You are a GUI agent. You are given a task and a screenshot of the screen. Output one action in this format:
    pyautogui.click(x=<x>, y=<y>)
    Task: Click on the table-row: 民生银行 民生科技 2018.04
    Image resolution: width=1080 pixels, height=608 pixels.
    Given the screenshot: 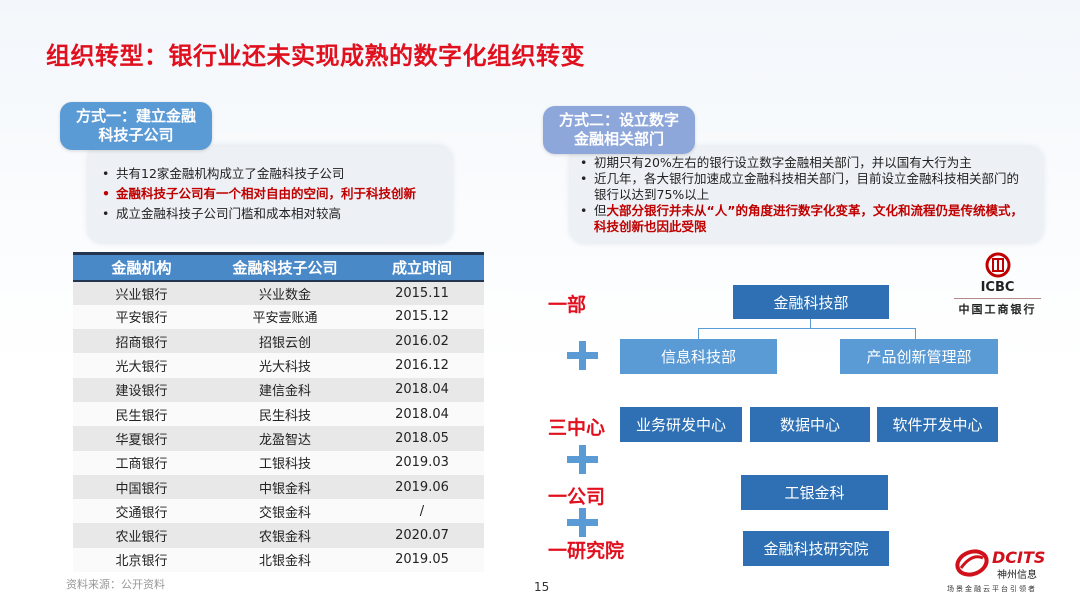 What is the action you would take?
    pyautogui.click(x=278, y=414)
    